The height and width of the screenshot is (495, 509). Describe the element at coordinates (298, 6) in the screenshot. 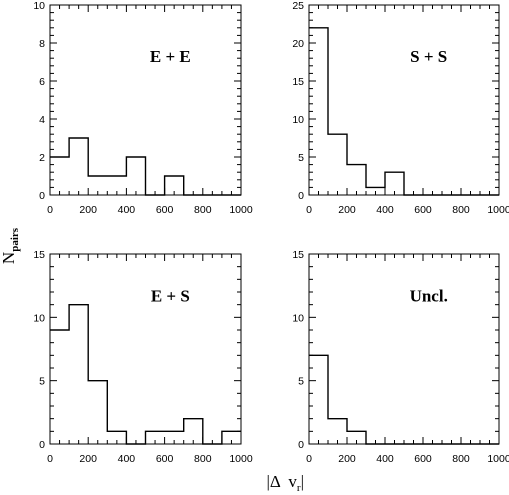

I see `y-tick-label: 25` at that location.